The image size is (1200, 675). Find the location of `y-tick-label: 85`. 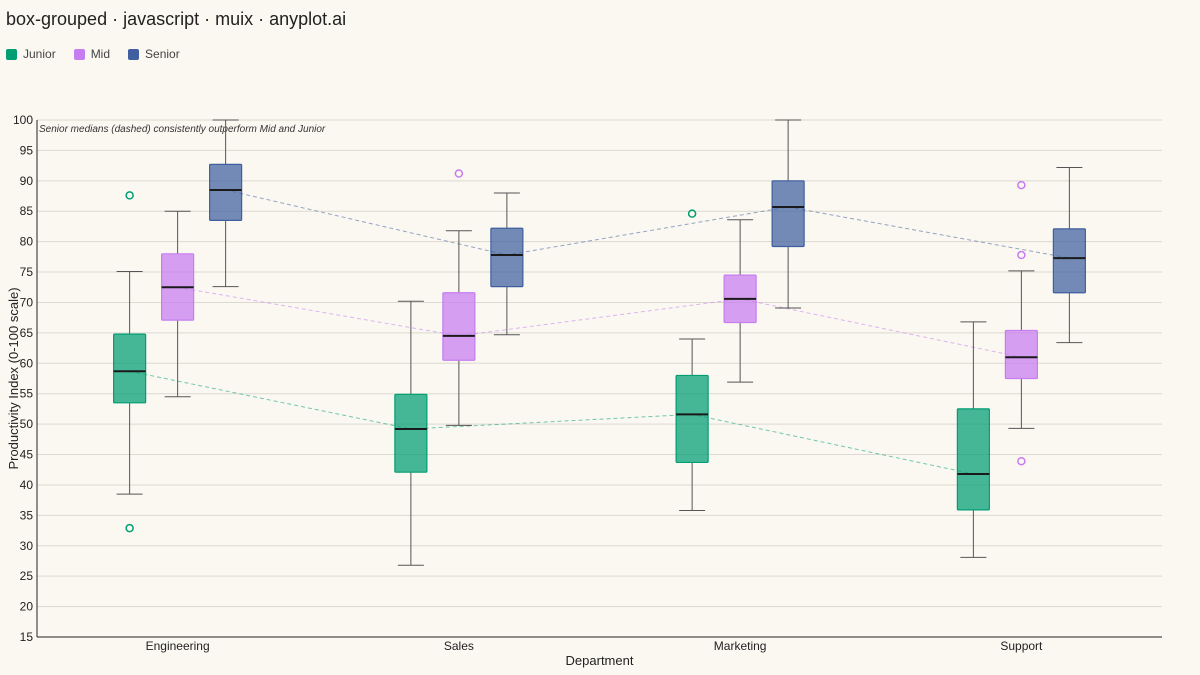

y-tick-label: 85 is located at coordinates (27, 211).